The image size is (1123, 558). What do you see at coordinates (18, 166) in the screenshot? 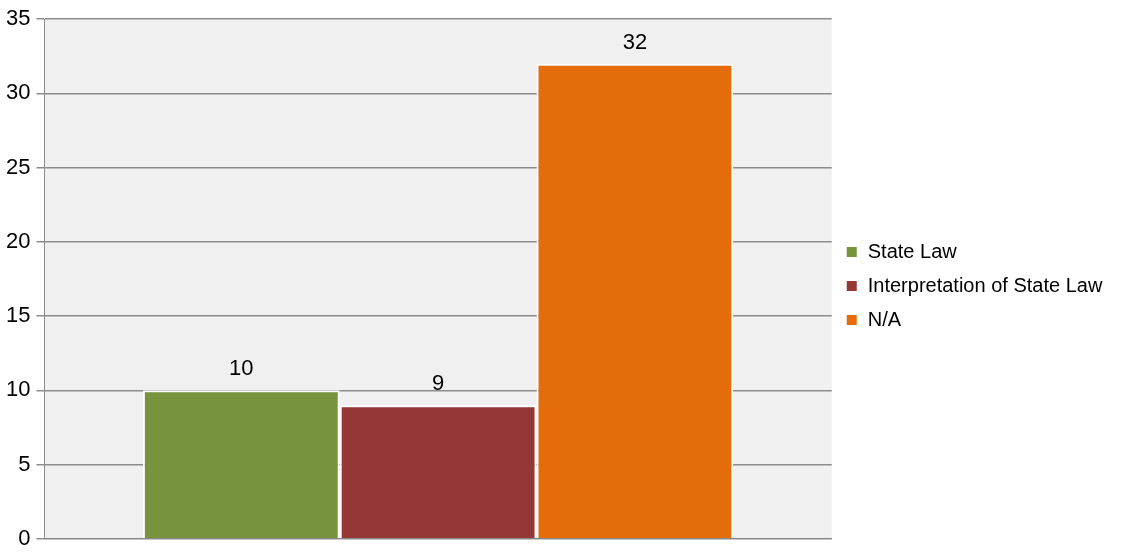
I see `y-tick-label: 25` at bounding box center [18, 166].